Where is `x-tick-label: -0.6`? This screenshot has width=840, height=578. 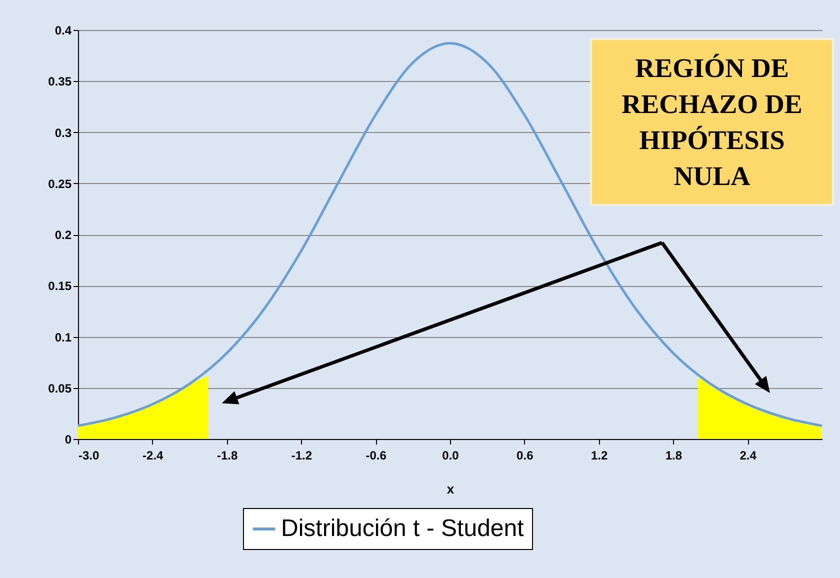
x-tick-label: -0.6 is located at coordinates (376, 455).